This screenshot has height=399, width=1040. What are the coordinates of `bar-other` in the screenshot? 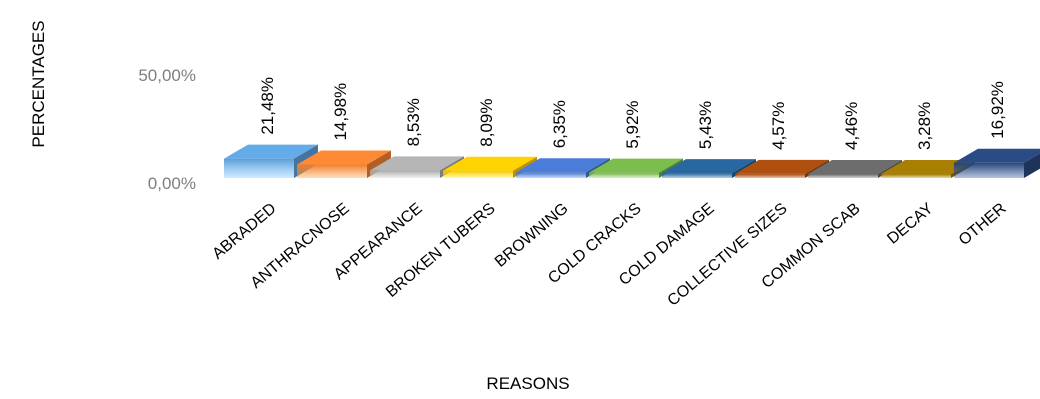 It's located at (997, 163).